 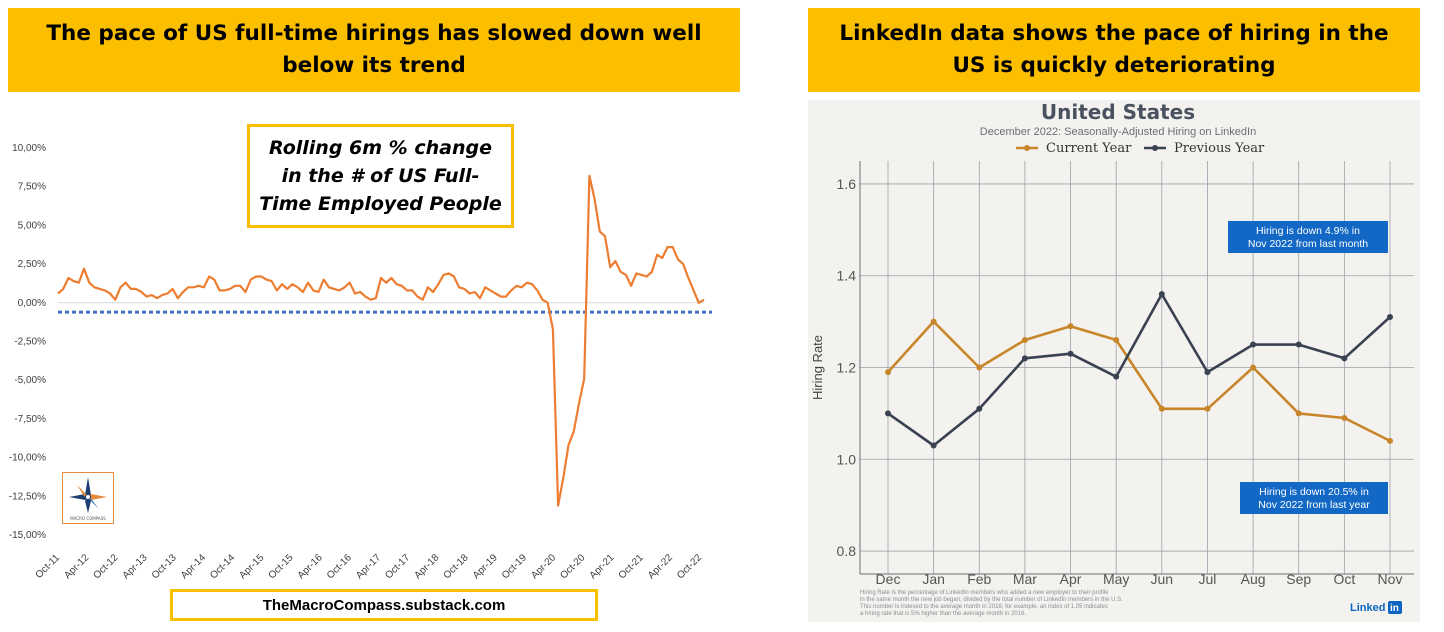 I want to click on left-x-tick-label: Apr-17, so click(x=368, y=566).